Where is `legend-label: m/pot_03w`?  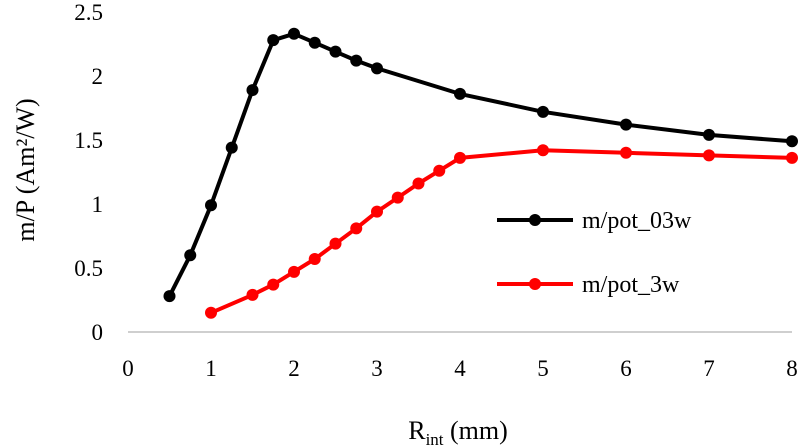
legend-label: m/pot_03w is located at coordinates (637, 221).